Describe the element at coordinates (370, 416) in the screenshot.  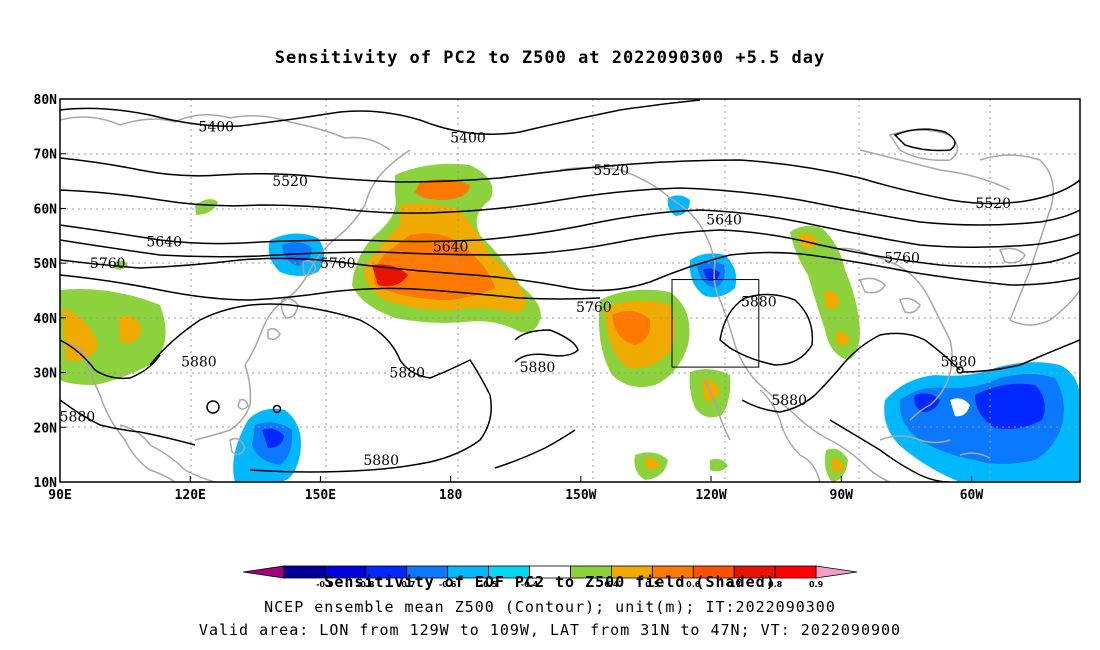
I see `contour-5880-lowlat-b` at that location.